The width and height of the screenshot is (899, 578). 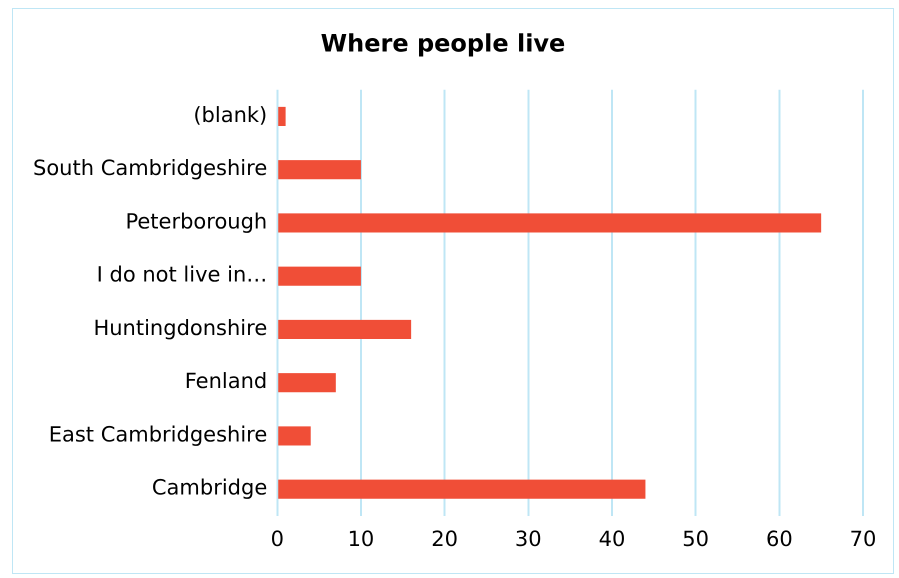 What do you see at coordinates (150, 168) in the screenshot?
I see `y-tick-label: South Cambridgeshire` at bounding box center [150, 168].